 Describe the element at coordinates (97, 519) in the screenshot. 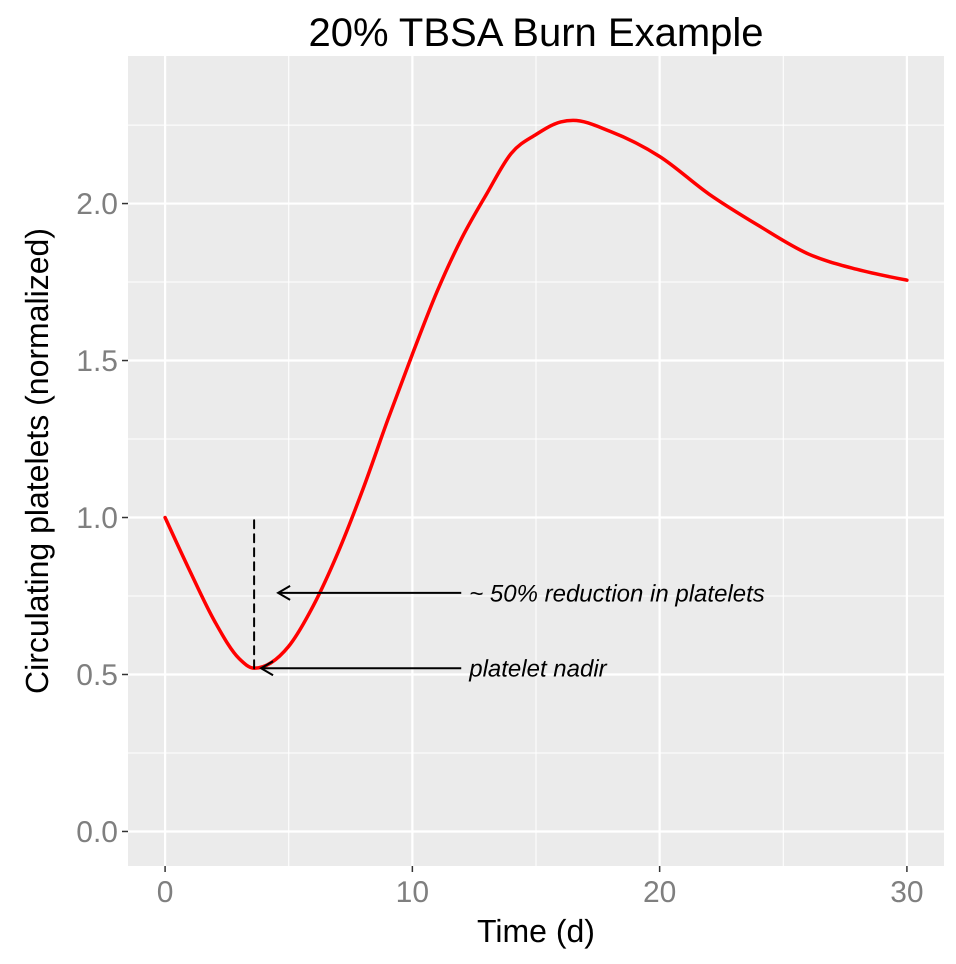

I see `y-tick-label: 1.0` at that location.